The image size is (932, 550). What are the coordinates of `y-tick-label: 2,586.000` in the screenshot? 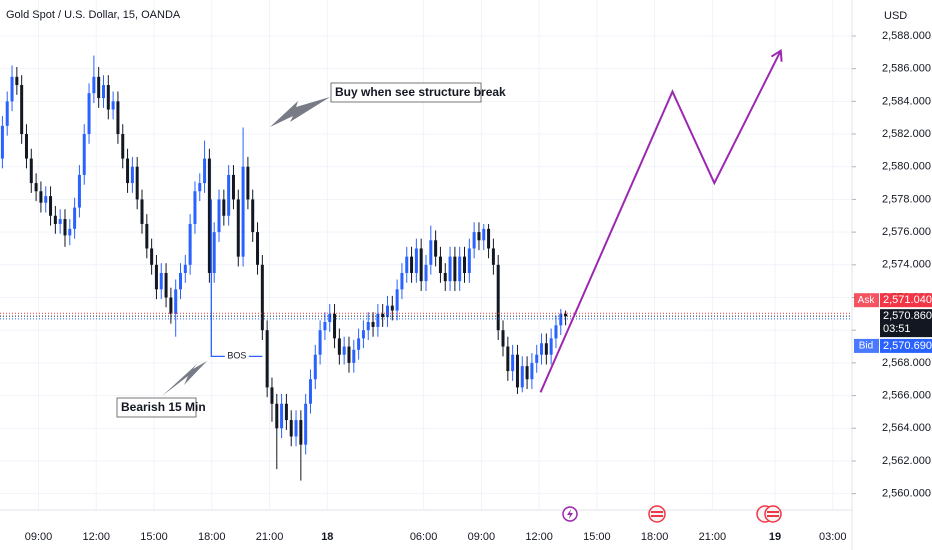 It's located at (906, 69).